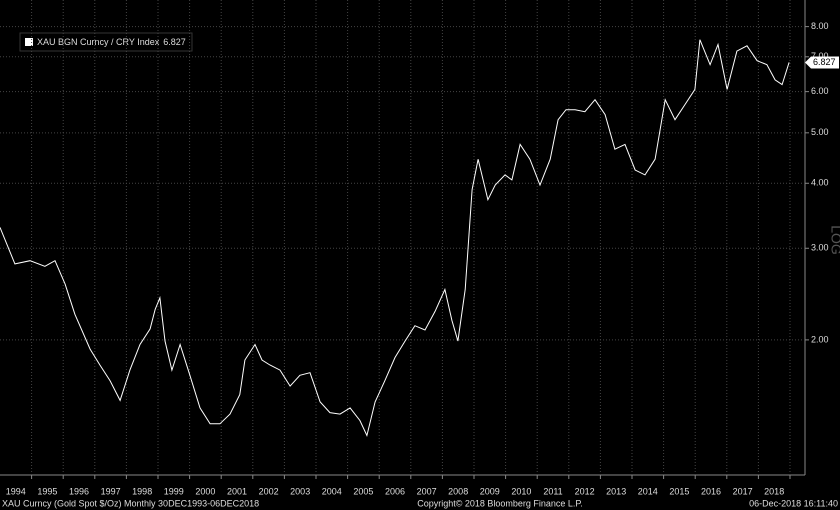 The width and height of the screenshot is (840, 510). What do you see at coordinates (427, 491) in the screenshot?
I see `x-tick-label: 2007` at bounding box center [427, 491].